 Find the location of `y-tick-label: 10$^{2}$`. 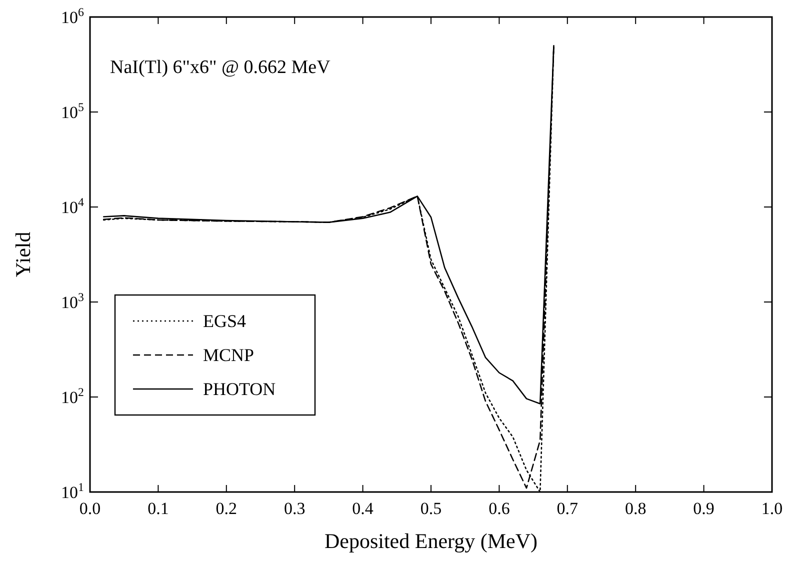

y-tick-label: 10$^{2}$ is located at coordinates (72, 396).